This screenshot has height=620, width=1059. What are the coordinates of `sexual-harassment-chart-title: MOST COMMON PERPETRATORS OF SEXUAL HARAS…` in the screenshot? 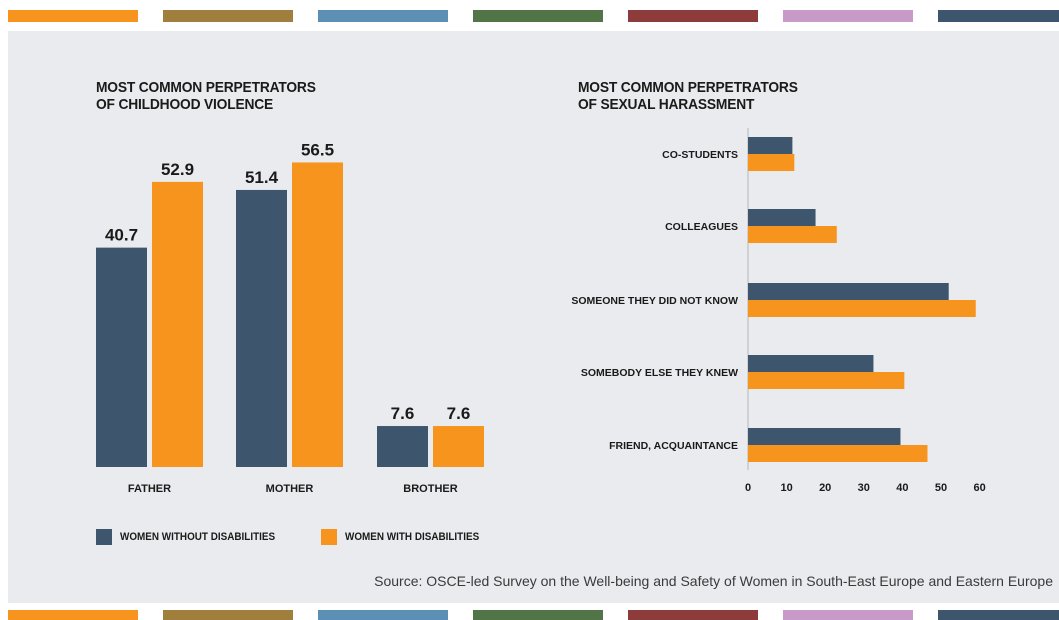 It's located at (688, 96).